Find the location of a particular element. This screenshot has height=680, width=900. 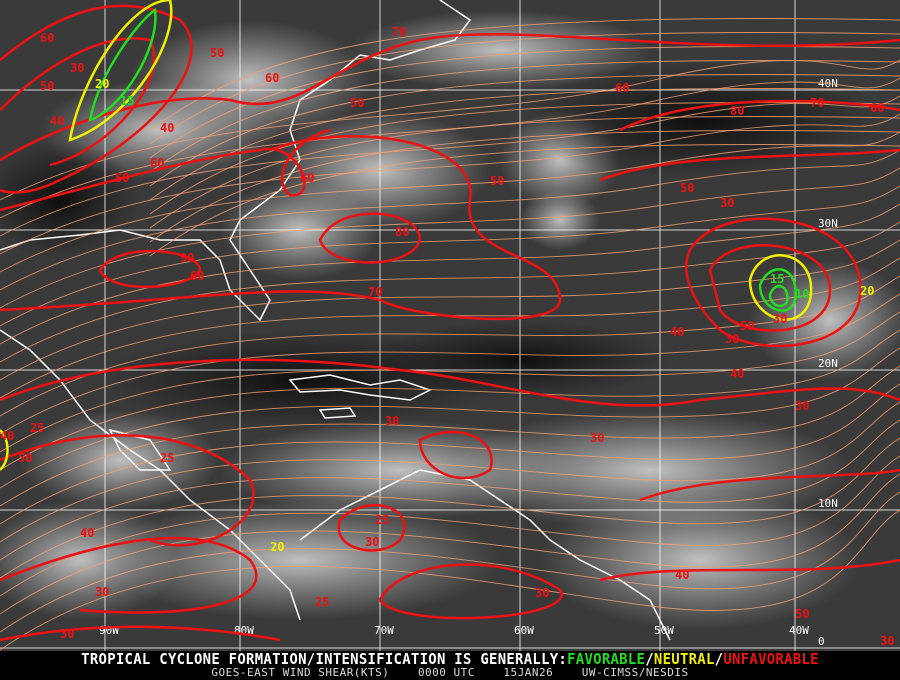

legend-favorable: FAVORABLE is located at coordinates (606, 659).